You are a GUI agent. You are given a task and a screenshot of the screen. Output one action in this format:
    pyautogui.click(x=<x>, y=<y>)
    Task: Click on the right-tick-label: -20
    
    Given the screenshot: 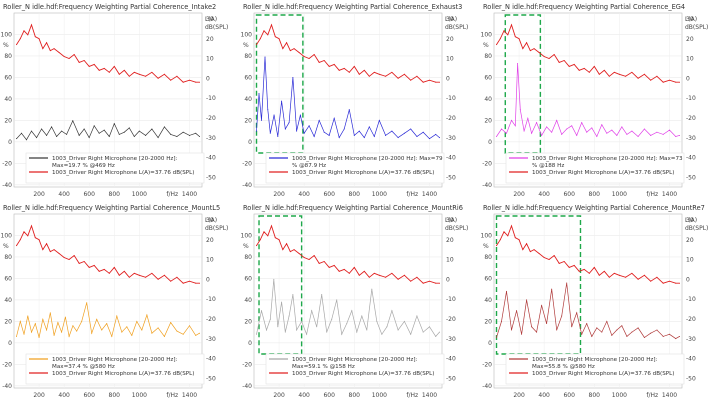 What is the action you would take?
    pyautogui.click(x=211, y=319)
    